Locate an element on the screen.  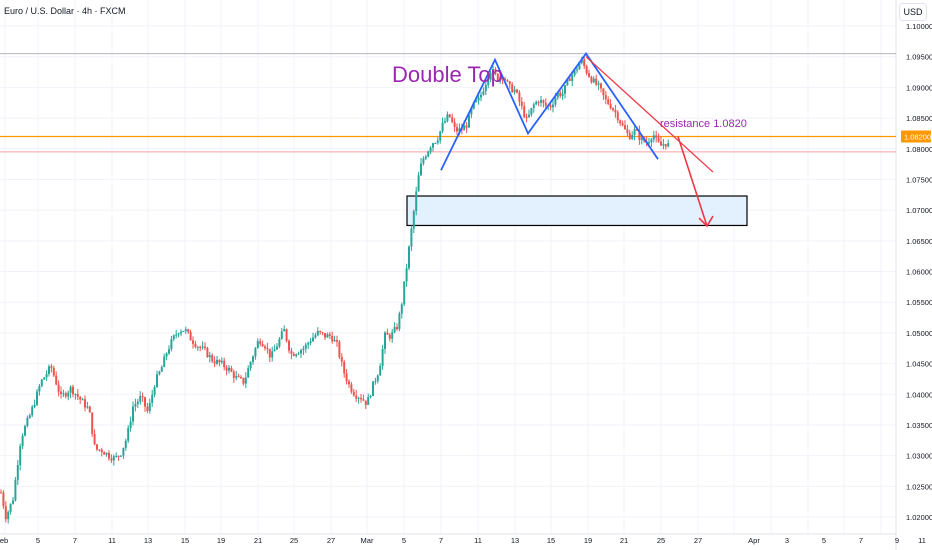
pattern-label: Double Top is located at coordinates (447, 74).